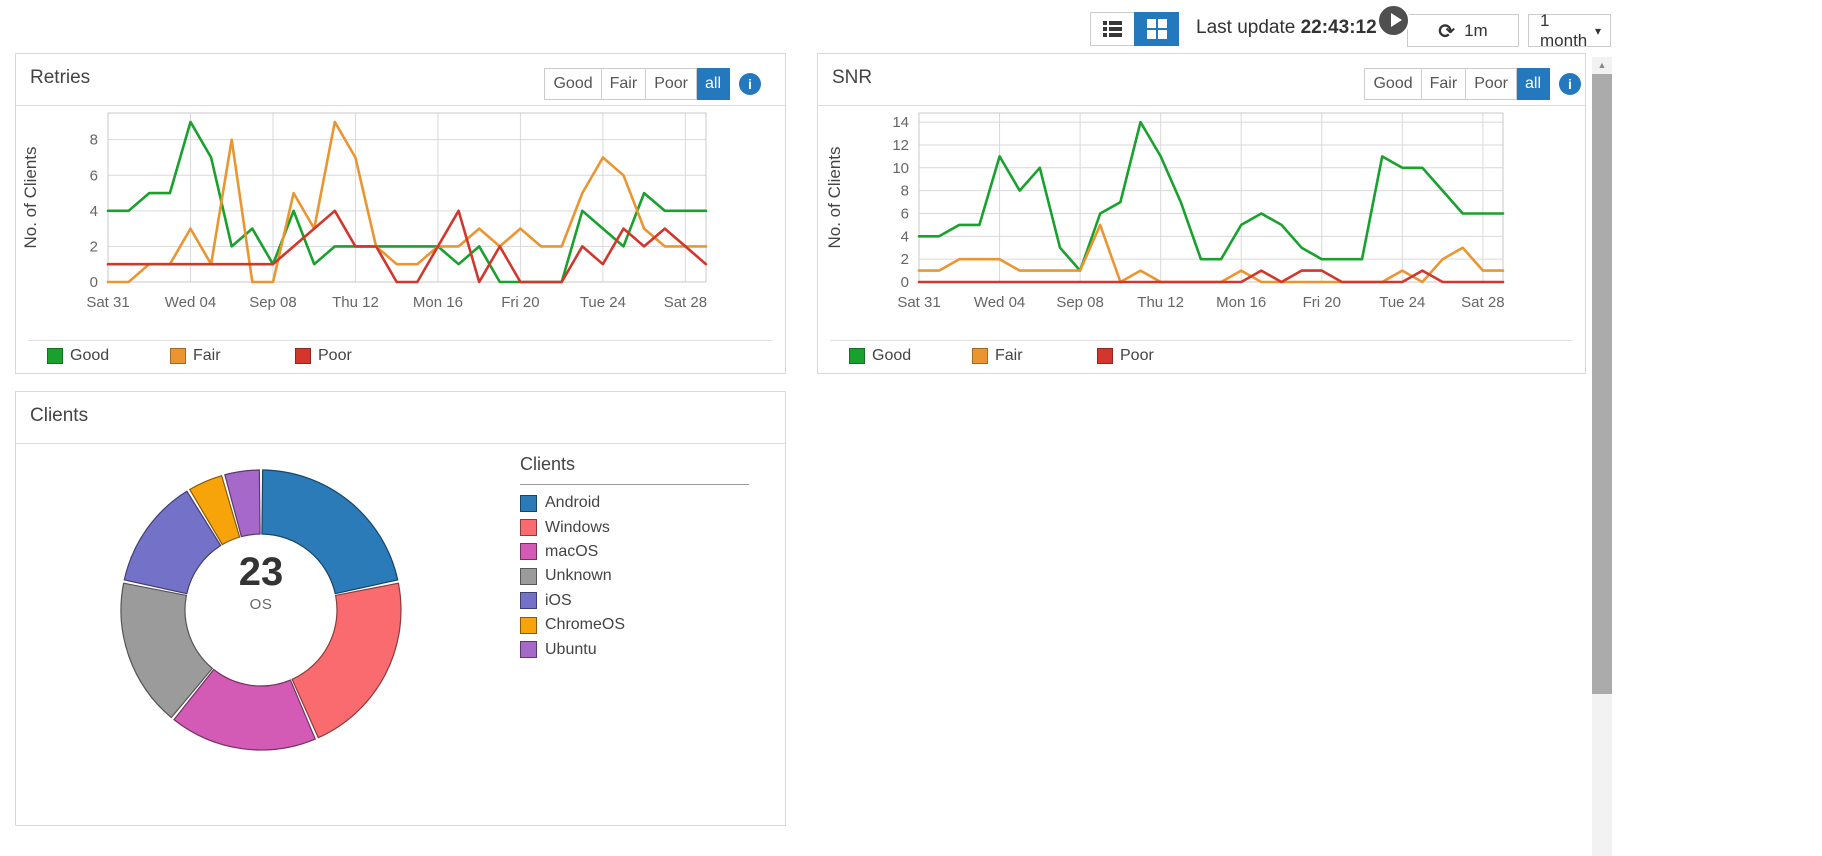 The image size is (1822, 856). I want to click on time-range-dropdown: 1 month ▾, so click(1569, 30).